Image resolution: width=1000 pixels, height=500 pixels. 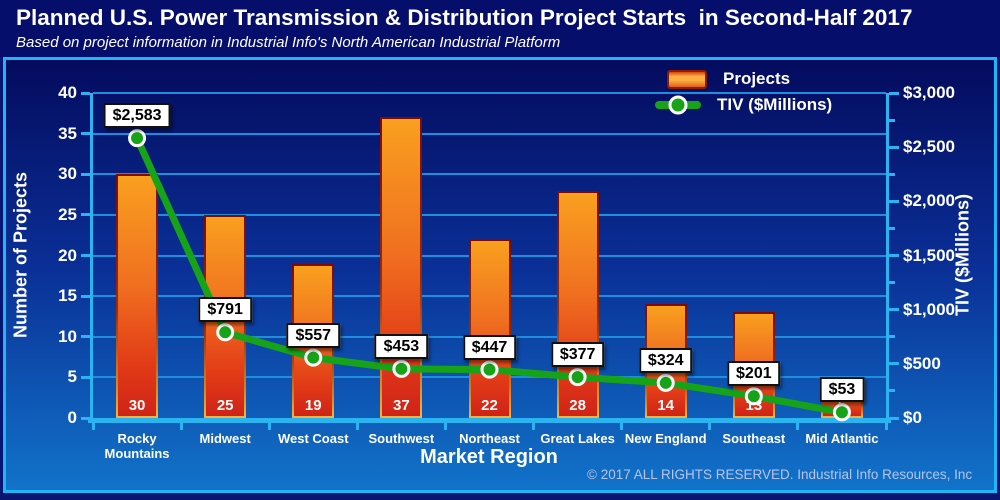 I want to click on marker-dot-icon, so click(x=678, y=105).